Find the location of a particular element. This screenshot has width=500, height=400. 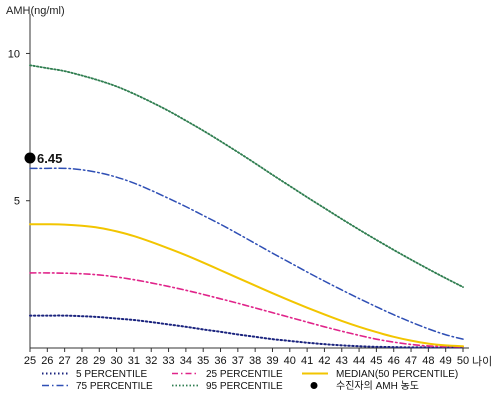

x-tick-label: 34 is located at coordinates (186, 361).